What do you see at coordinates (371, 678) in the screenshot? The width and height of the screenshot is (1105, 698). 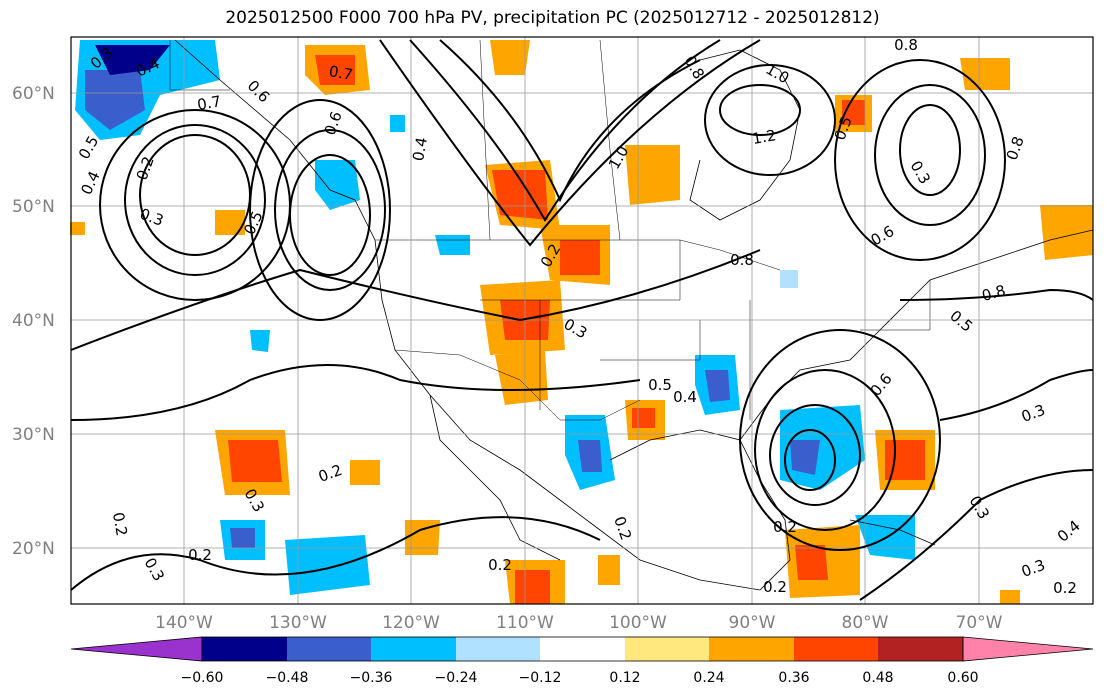 I see `colorbar-tick-label: −0.36` at bounding box center [371, 678].